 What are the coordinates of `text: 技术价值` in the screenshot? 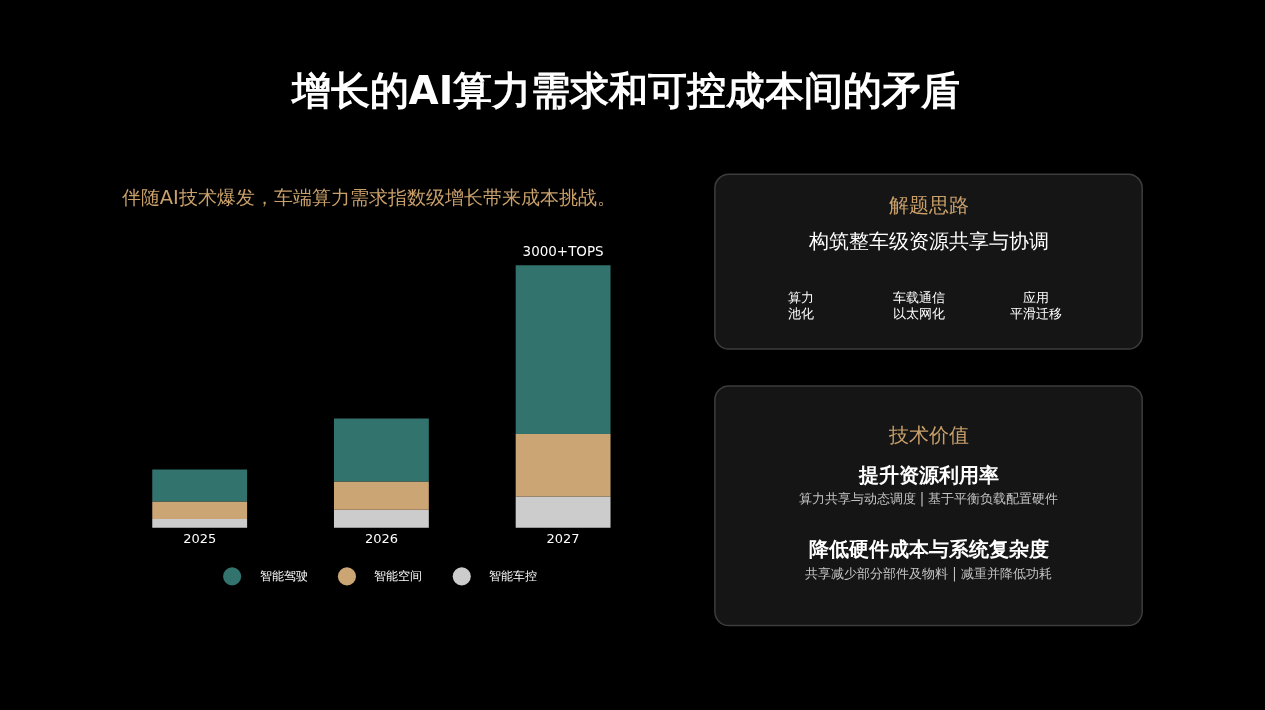 It's located at (928, 434).